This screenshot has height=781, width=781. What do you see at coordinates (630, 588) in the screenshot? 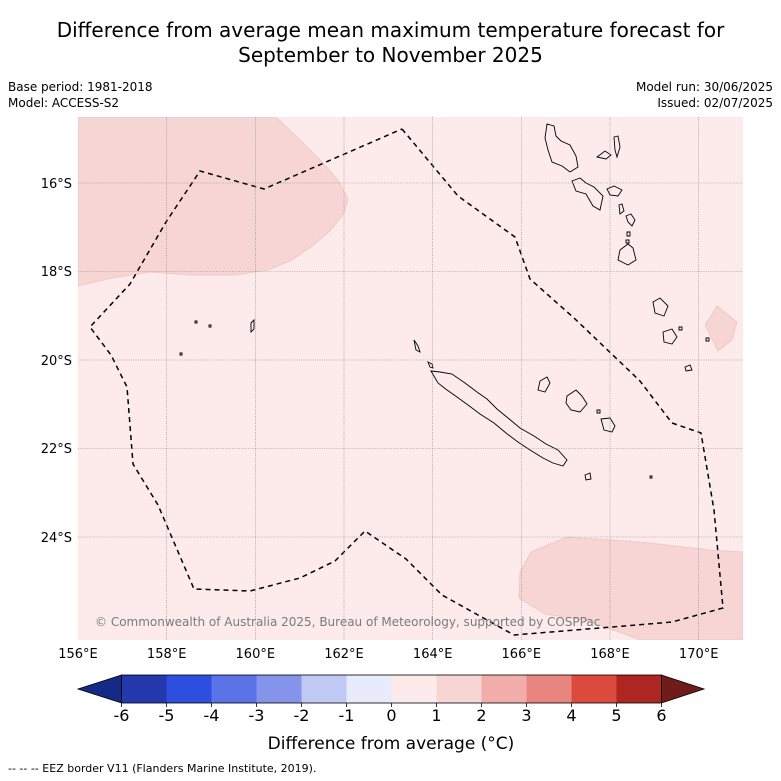
I see `anomaly-zone-southeast` at bounding box center [630, 588].